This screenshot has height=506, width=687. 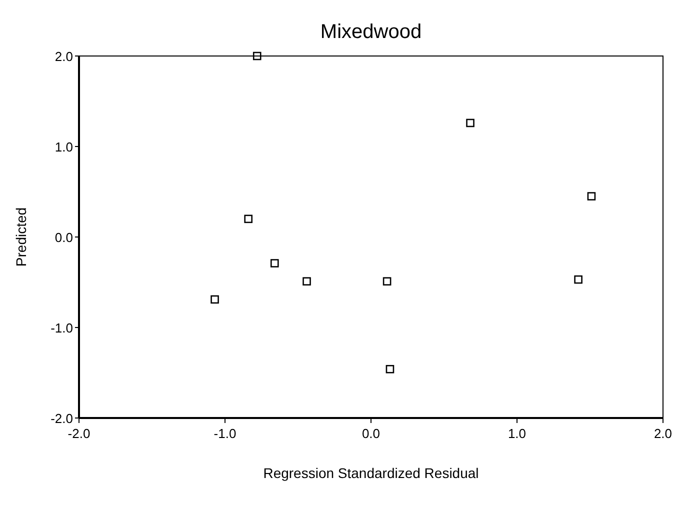 I want to click on x-tick-label: 1.0, so click(x=517, y=433).